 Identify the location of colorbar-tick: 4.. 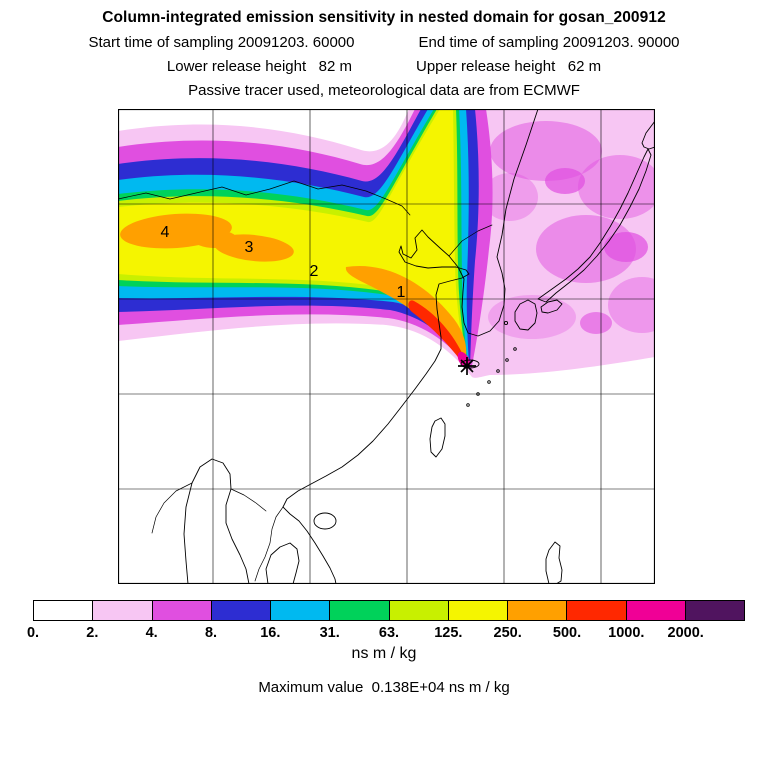
(151, 633).